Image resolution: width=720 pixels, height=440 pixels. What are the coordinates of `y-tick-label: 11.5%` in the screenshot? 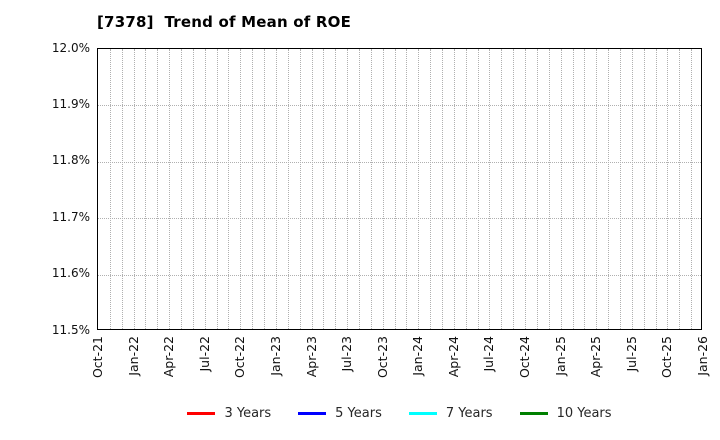 It's located at (70, 329).